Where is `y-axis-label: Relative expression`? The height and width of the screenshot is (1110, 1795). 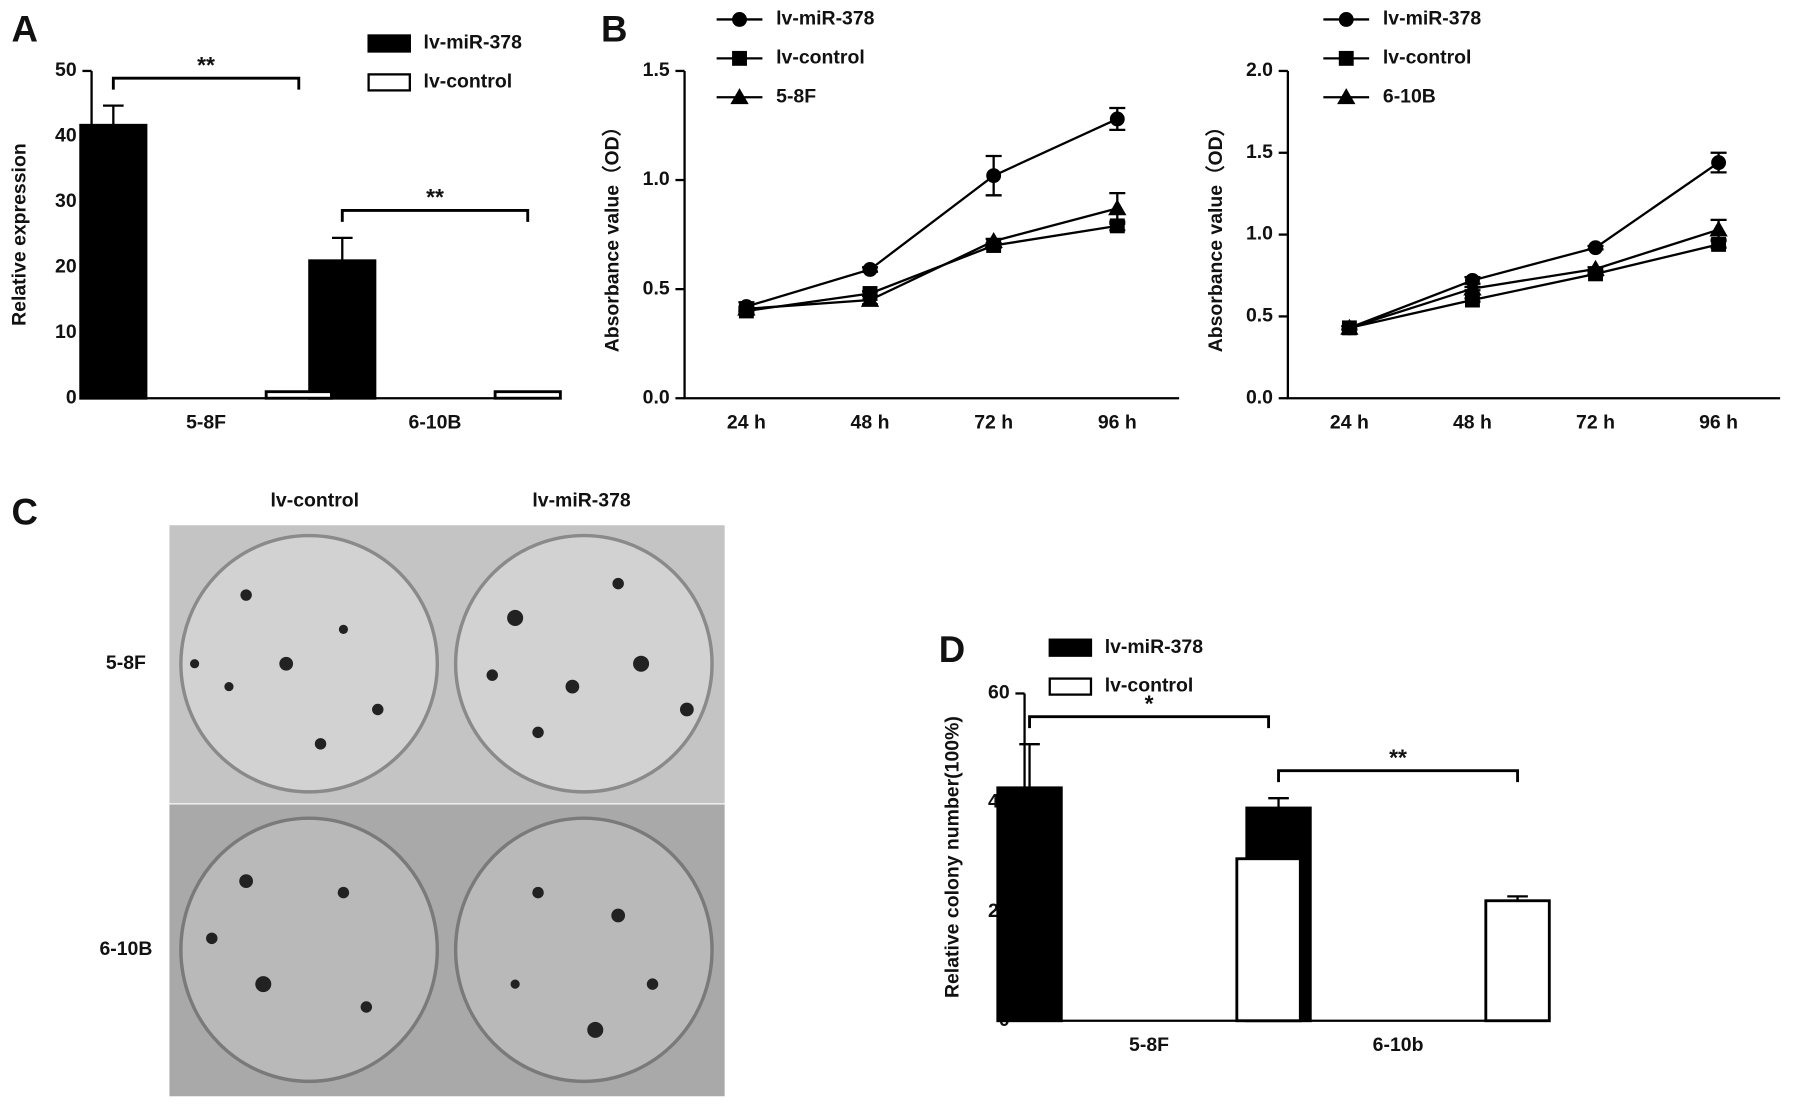
y-axis-label: Relative expression is located at coordinates (20, 234).